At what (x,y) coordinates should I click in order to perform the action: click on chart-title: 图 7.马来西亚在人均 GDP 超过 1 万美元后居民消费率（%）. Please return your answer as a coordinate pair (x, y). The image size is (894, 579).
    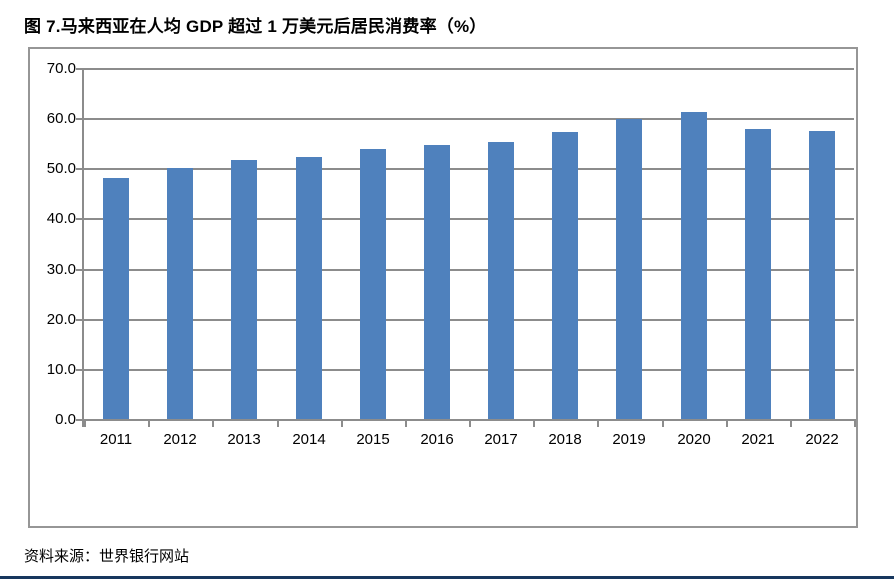
    Looking at the image, I should click on (255, 26).